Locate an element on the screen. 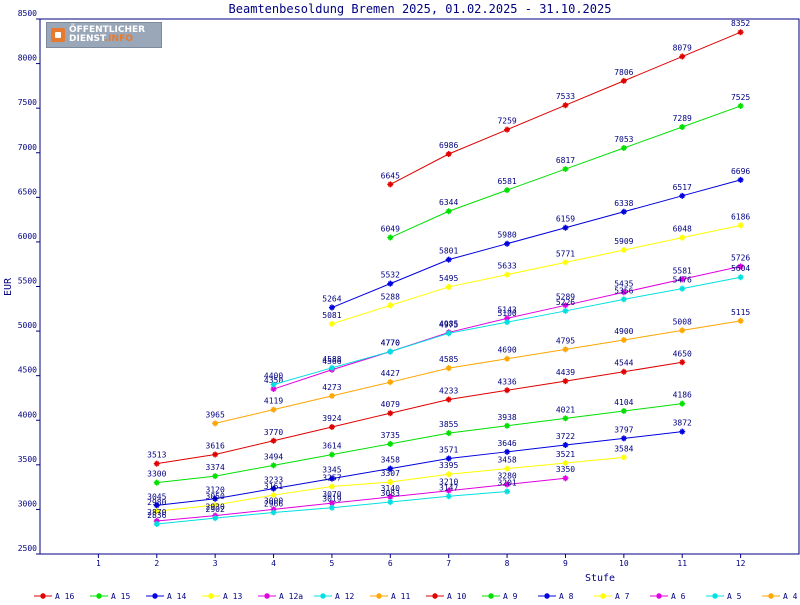 The width and height of the screenshot is (800, 605). data-label: 7525 is located at coordinates (740, 97).